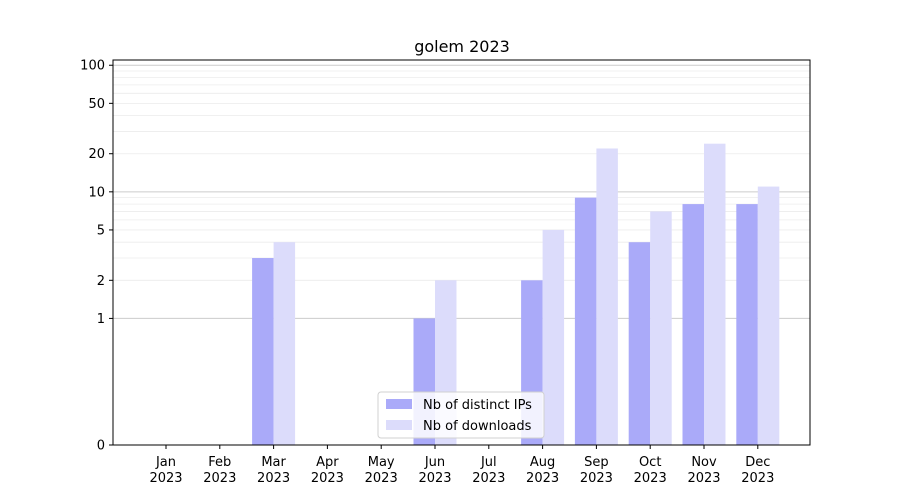 The width and height of the screenshot is (900, 500). Describe the element at coordinates (327, 462) in the screenshot. I see `x-tick-label-line: Apr` at that location.